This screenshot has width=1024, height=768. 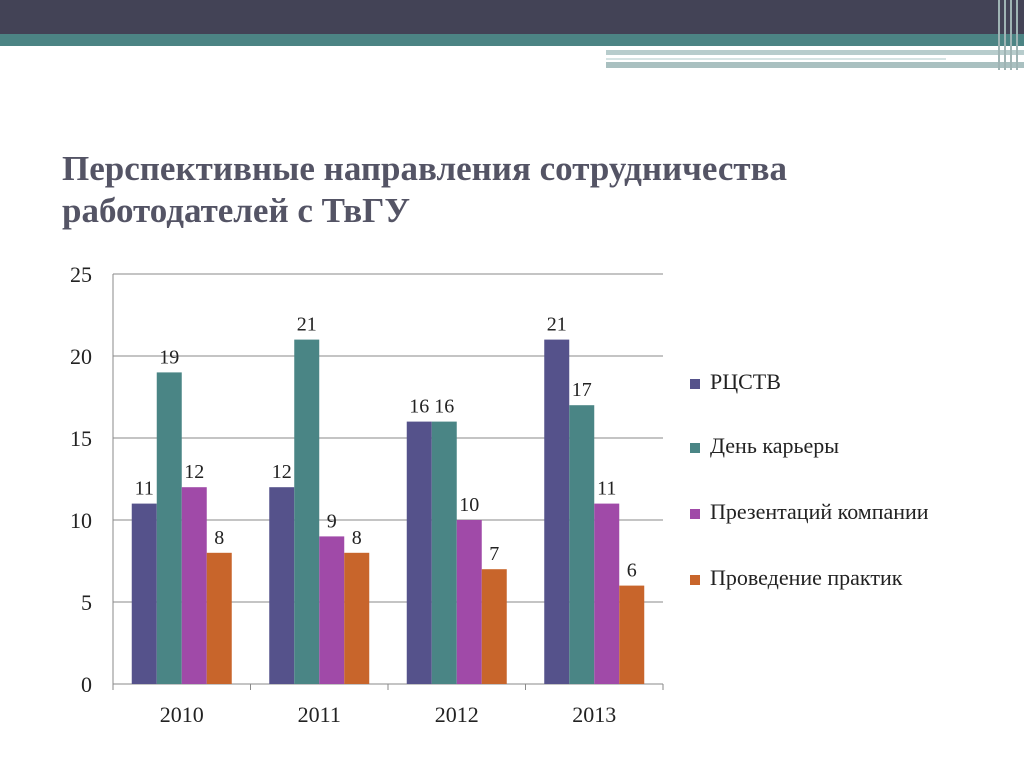 I want to click on header-teal-band, so click(x=512, y=40).